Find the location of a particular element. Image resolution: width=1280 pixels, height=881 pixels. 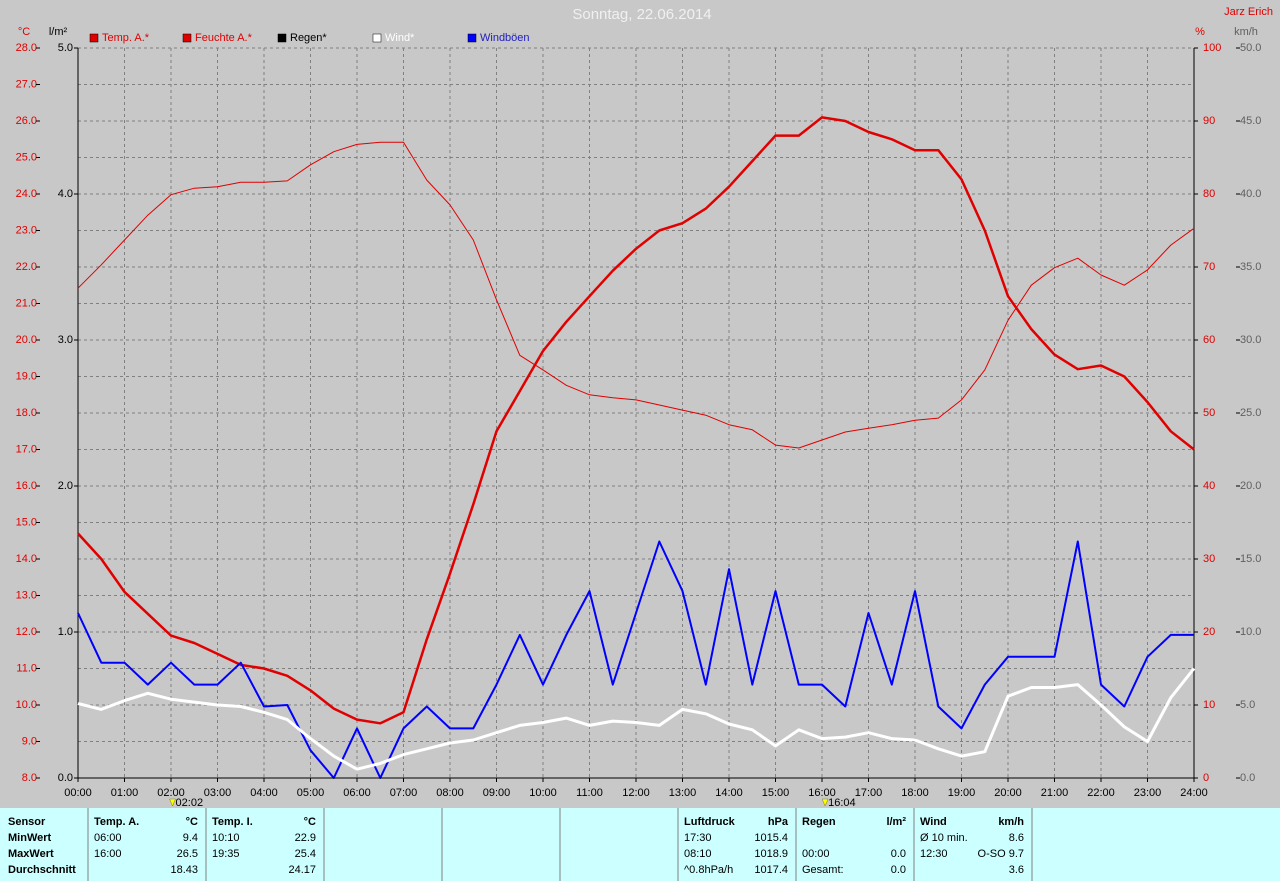

y-tick-label: 24.0 is located at coordinates (26, 194).